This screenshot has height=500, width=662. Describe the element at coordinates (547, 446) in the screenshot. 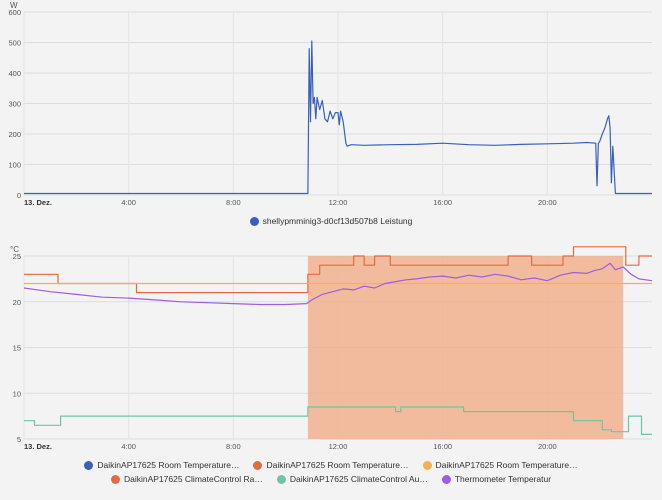

I see `temperature-x-tick-label: 20:00` at that location.